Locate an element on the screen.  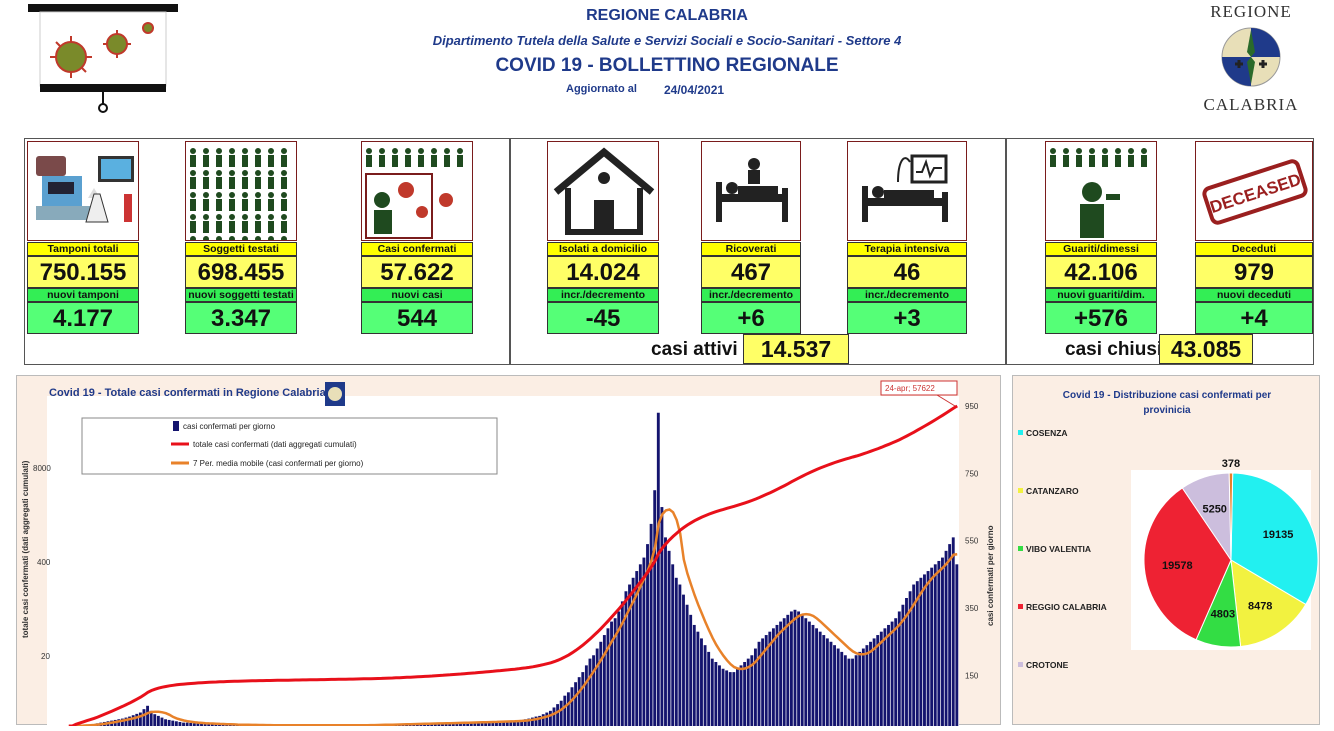
pie-value-label: 4803 is located at coordinates (1223, 614).